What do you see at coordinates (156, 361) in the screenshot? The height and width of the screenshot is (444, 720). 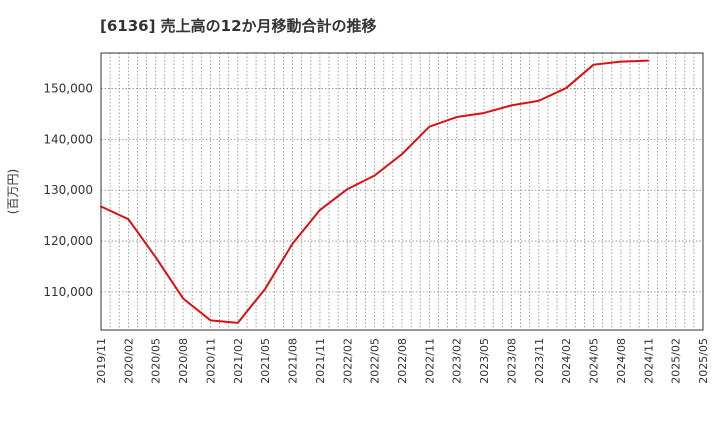 I see `x-tick-label: 2020/05` at bounding box center [156, 361].